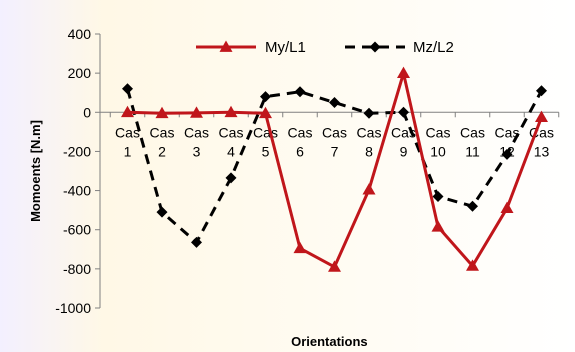 The height and width of the screenshot is (352, 575). Describe the element at coordinates (231, 141) in the screenshot. I see `x-category-label: Cas 4` at that location.